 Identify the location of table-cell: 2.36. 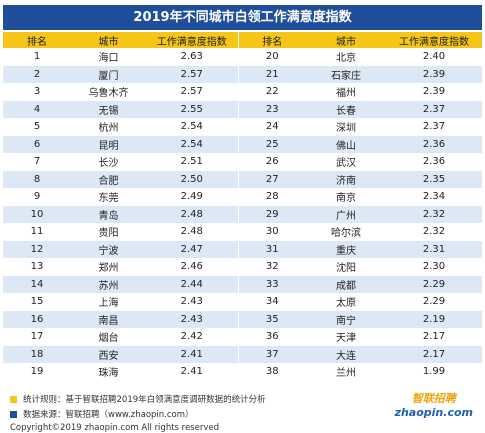
(434, 144).